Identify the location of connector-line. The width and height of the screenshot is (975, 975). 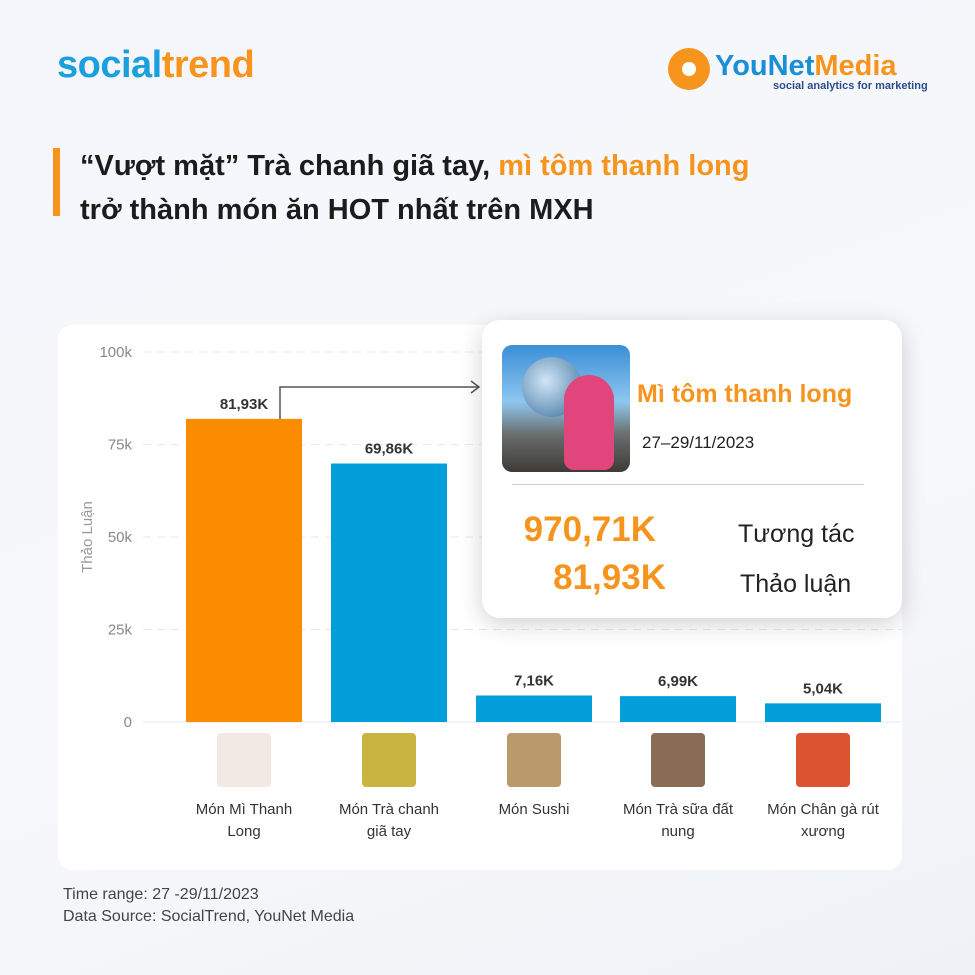
(378, 402).